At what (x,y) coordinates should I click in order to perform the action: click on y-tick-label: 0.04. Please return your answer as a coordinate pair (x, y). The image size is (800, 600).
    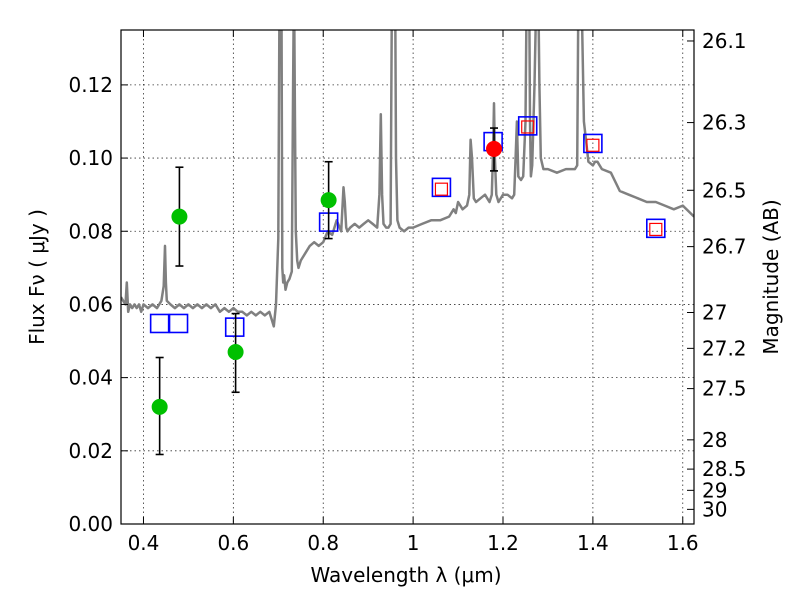
    Looking at the image, I should click on (90, 378).